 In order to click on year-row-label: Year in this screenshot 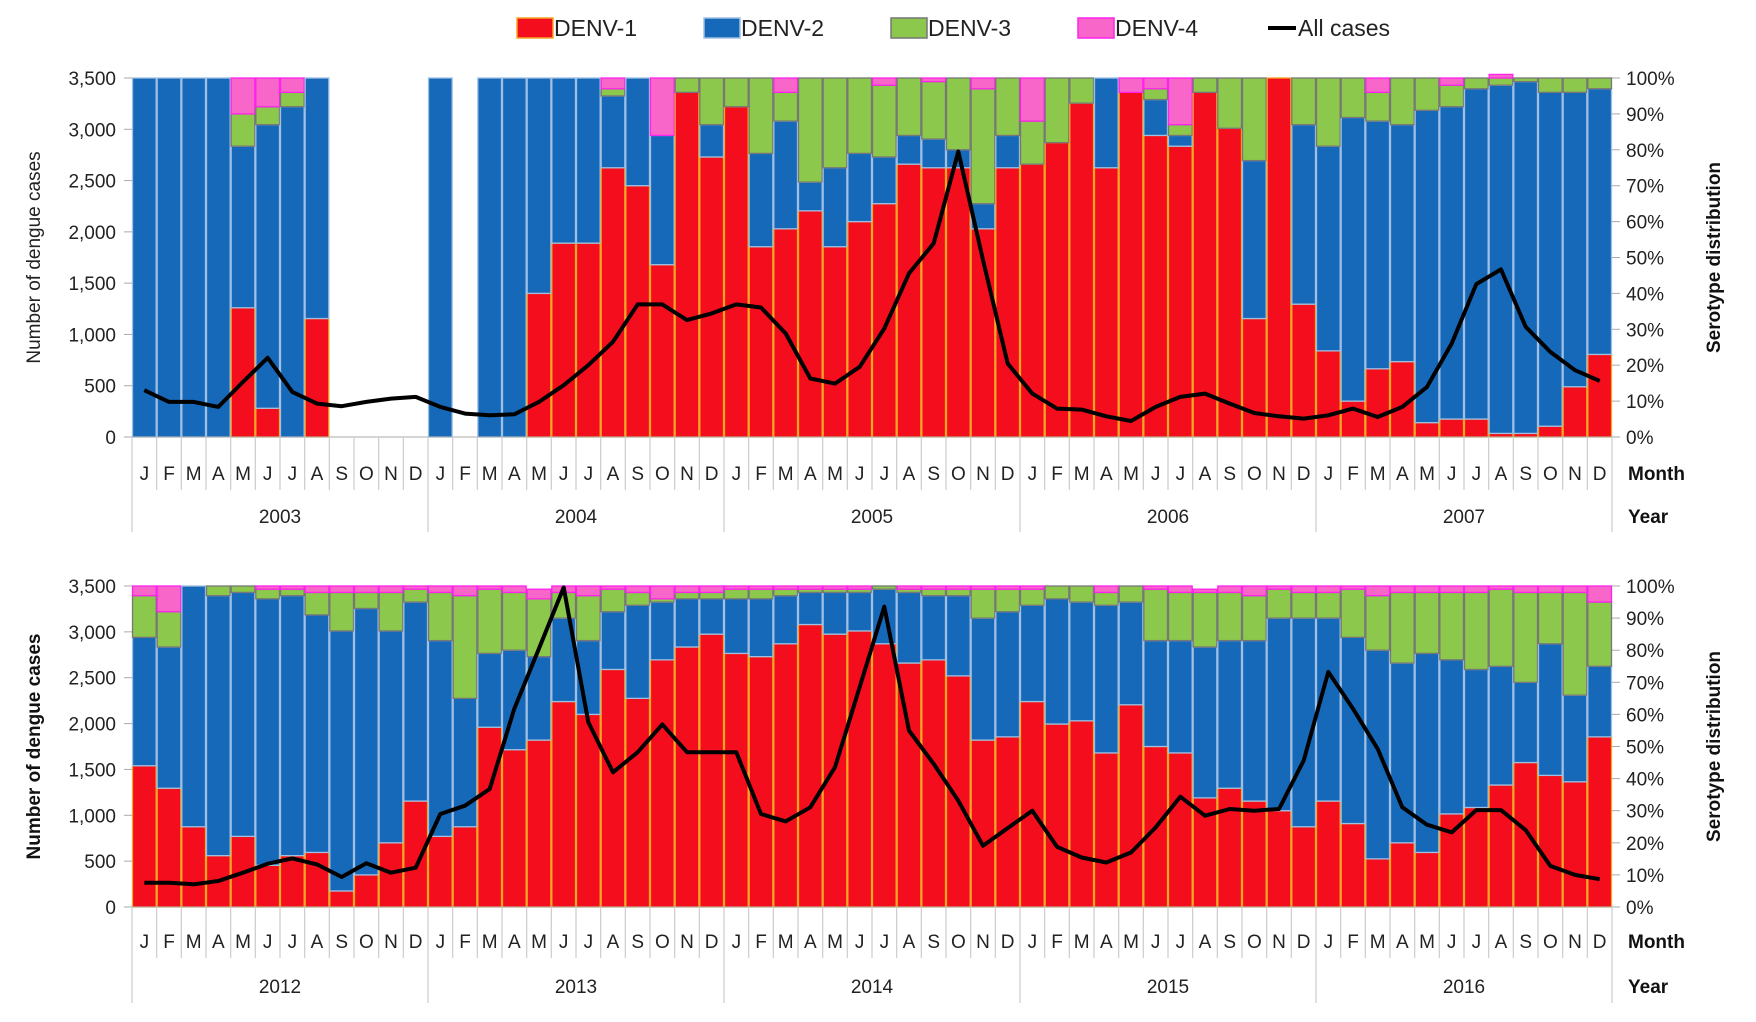, I will do `click(1648, 517)`.